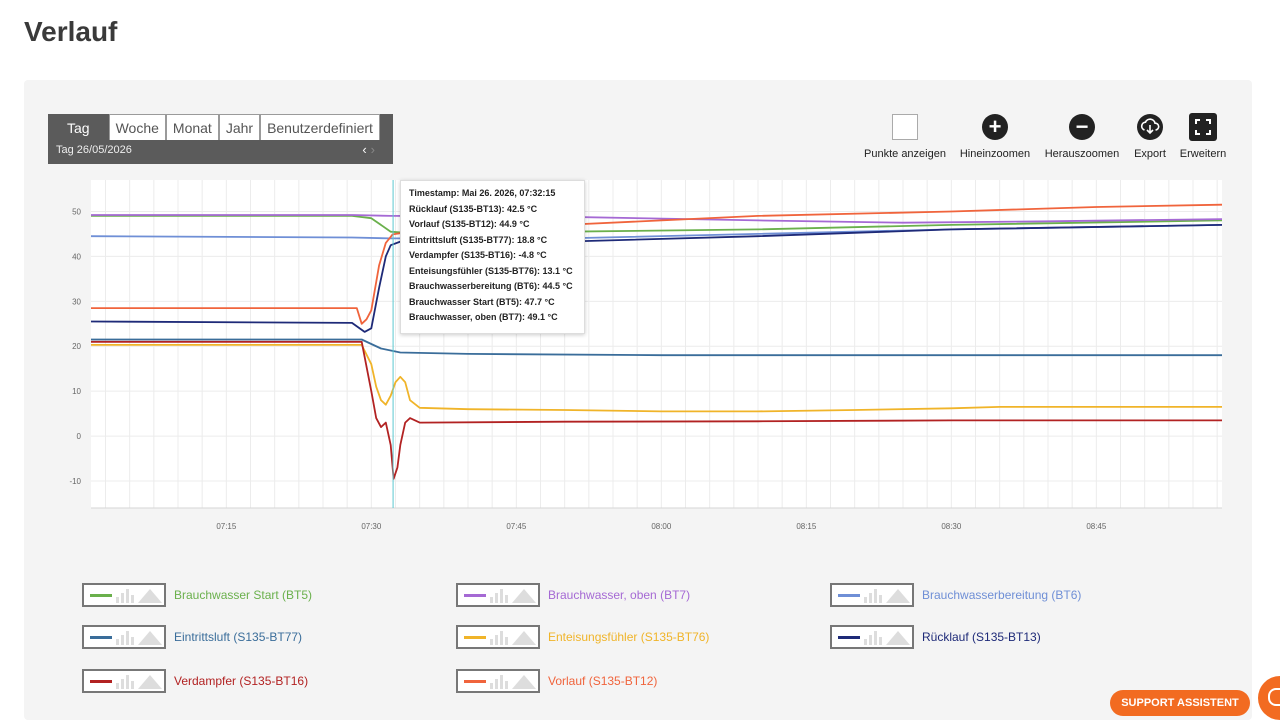 This screenshot has width=1280, height=720. What do you see at coordinates (243, 595) in the screenshot?
I see `legend-label: Brauchwasser Start (BT5)` at bounding box center [243, 595].